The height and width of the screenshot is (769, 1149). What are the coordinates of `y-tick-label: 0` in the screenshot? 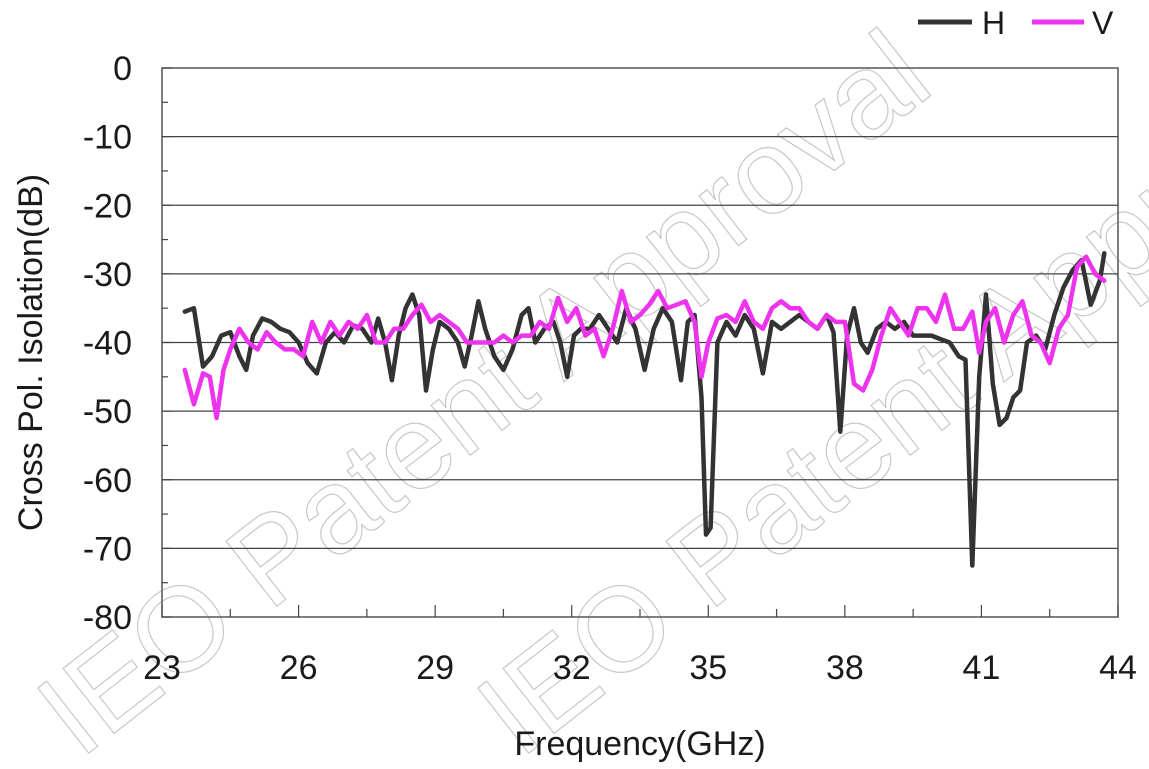 It's located at (122, 69).